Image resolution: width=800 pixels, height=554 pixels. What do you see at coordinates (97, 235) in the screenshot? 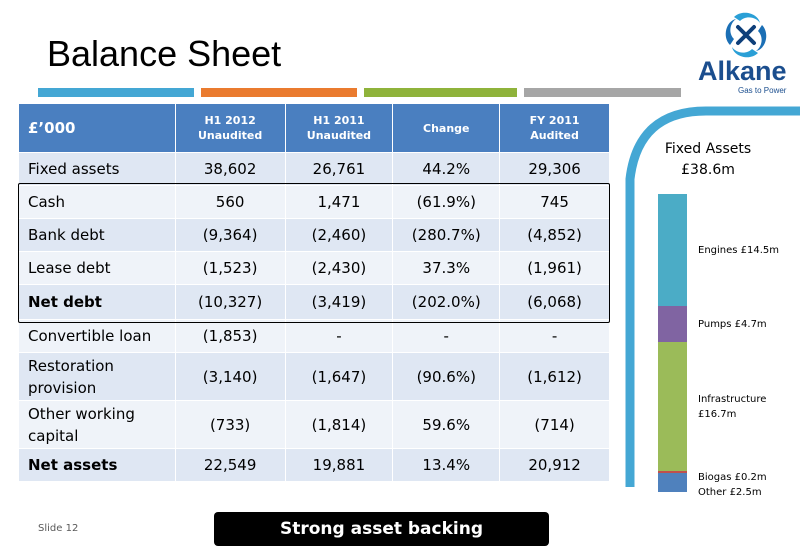
I see `row-label: Bank debt` at bounding box center [97, 235].